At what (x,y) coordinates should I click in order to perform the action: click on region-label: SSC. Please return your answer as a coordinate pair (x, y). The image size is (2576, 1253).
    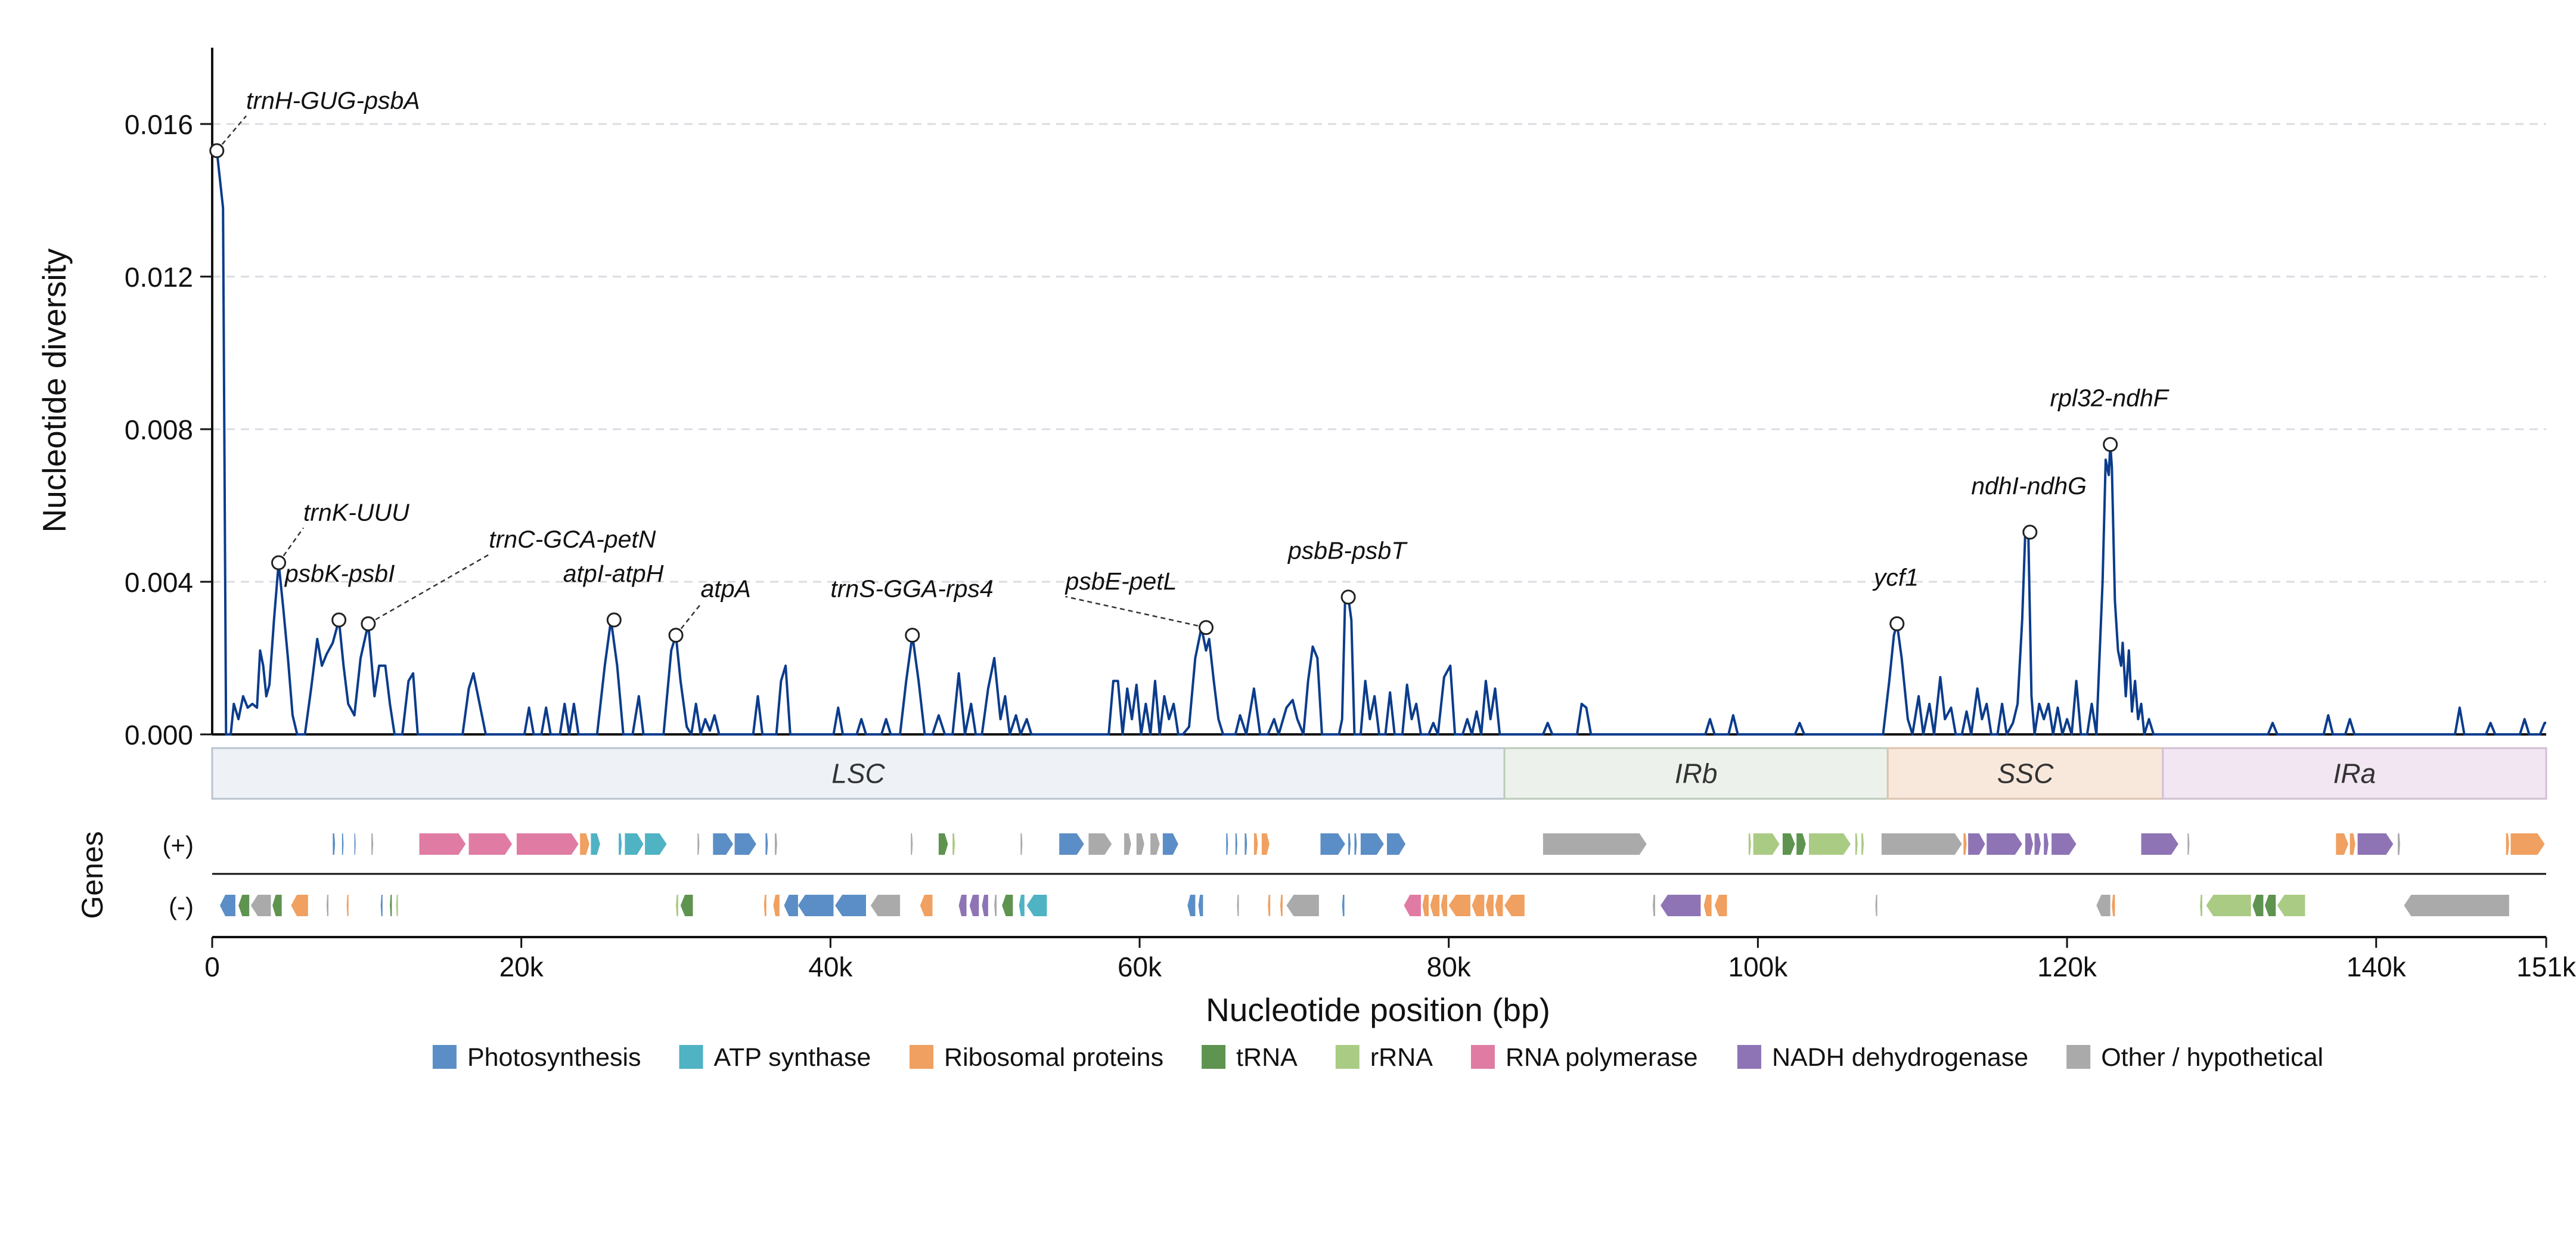
    Looking at the image, I should click on (2026, 773).